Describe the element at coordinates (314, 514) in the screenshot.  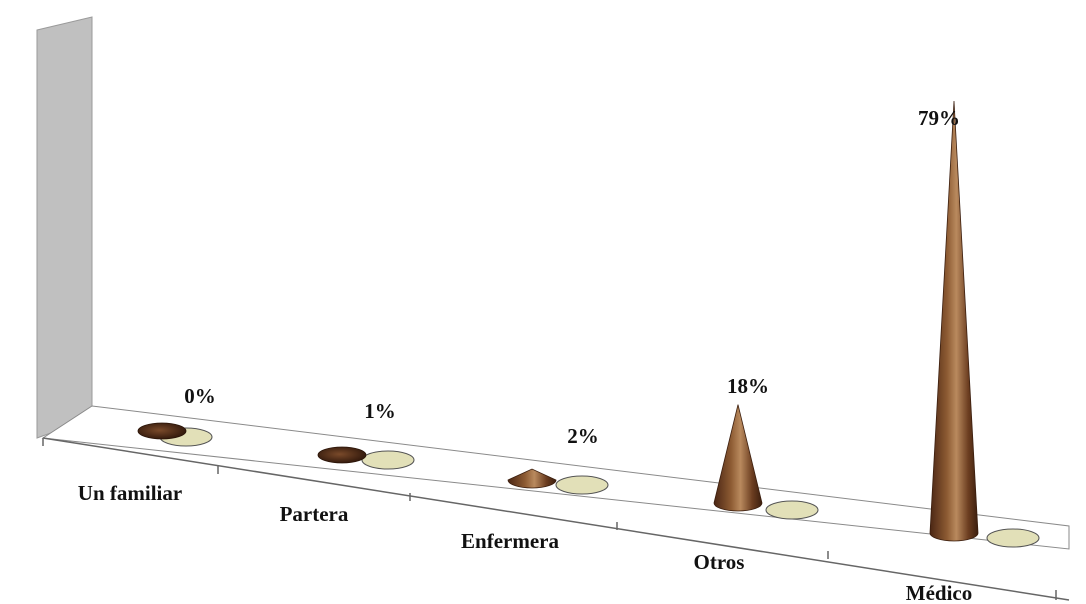
I see `category-label: Partera` at that location.